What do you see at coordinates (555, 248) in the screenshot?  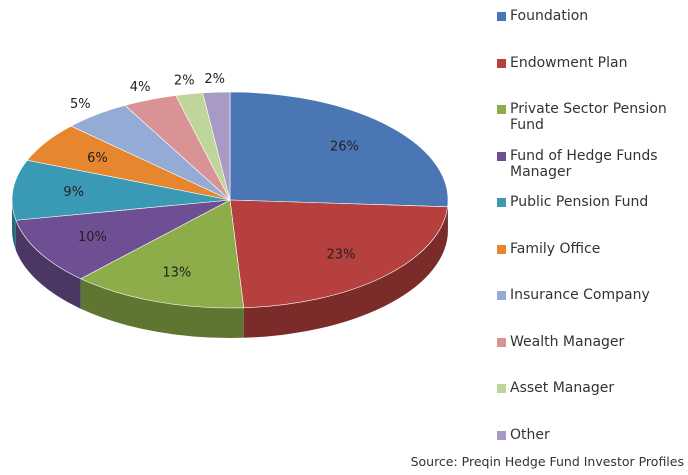 I see `legend-label: Family Office` at bounding box center [555, 248].